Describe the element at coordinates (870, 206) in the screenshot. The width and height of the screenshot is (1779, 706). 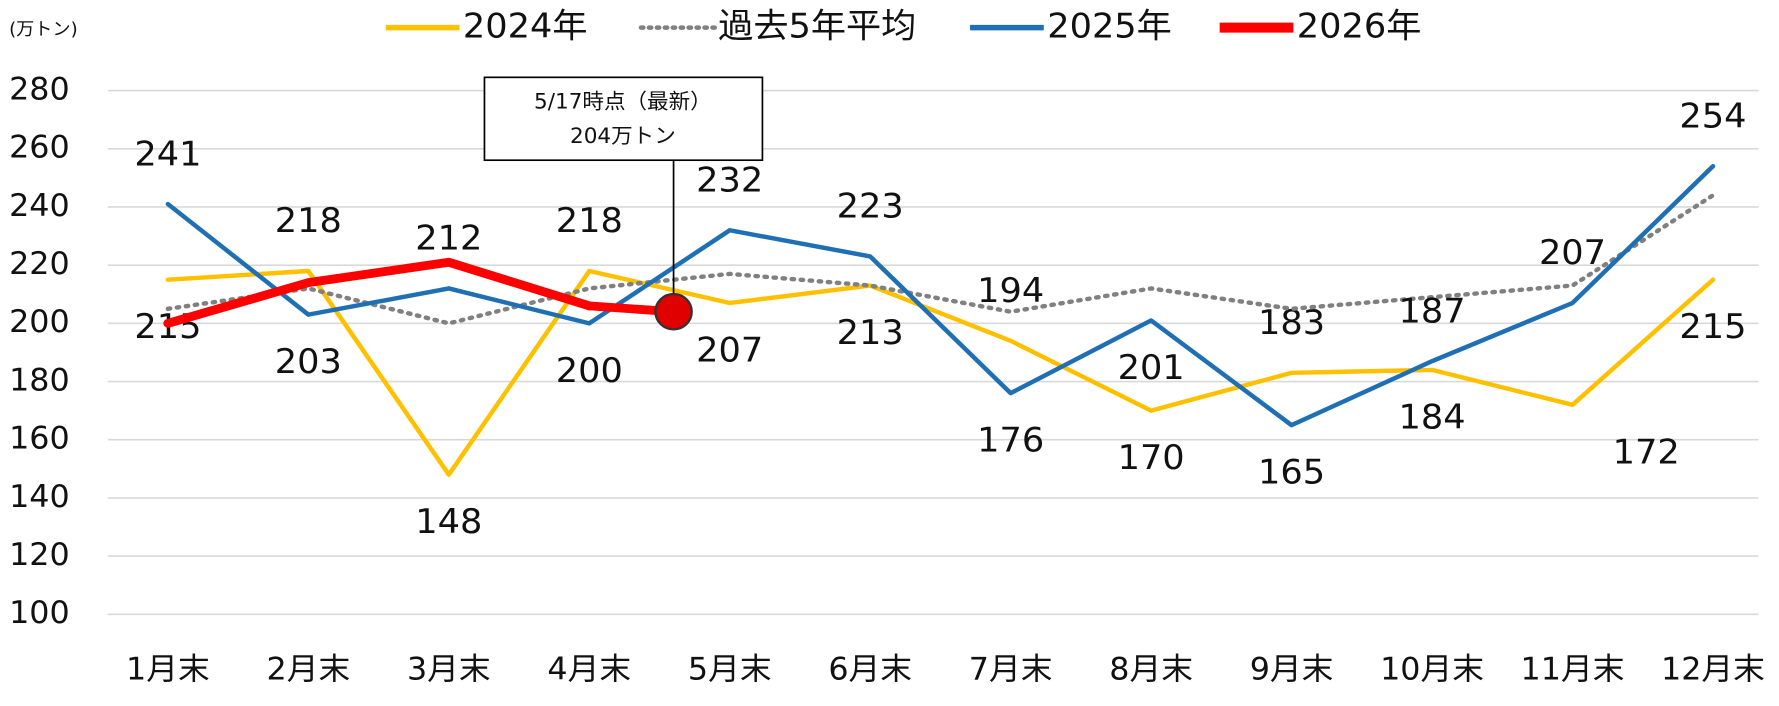
I see `data-label: 223` at that location.